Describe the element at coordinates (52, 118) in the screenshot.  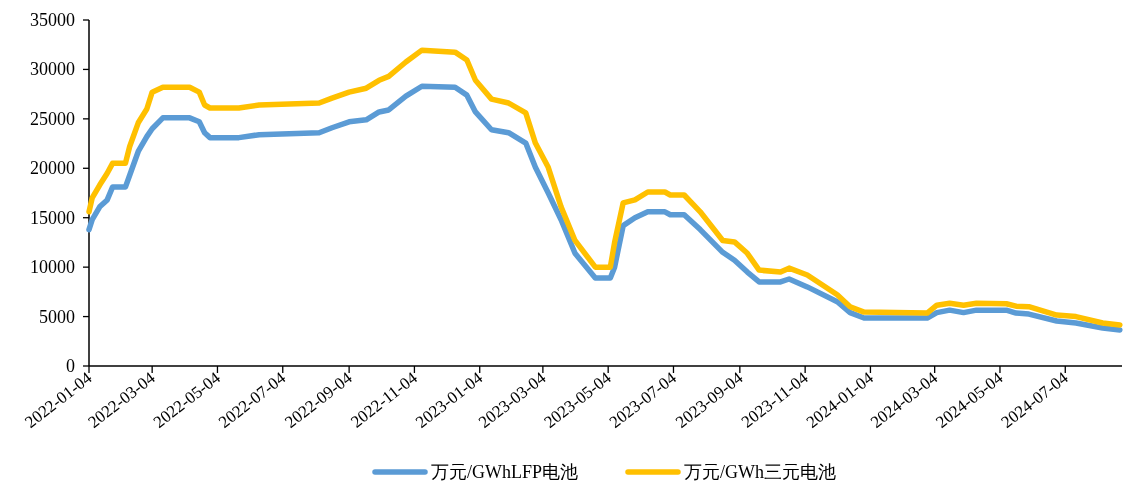
I see `y-tick-label: 25000` at that location.